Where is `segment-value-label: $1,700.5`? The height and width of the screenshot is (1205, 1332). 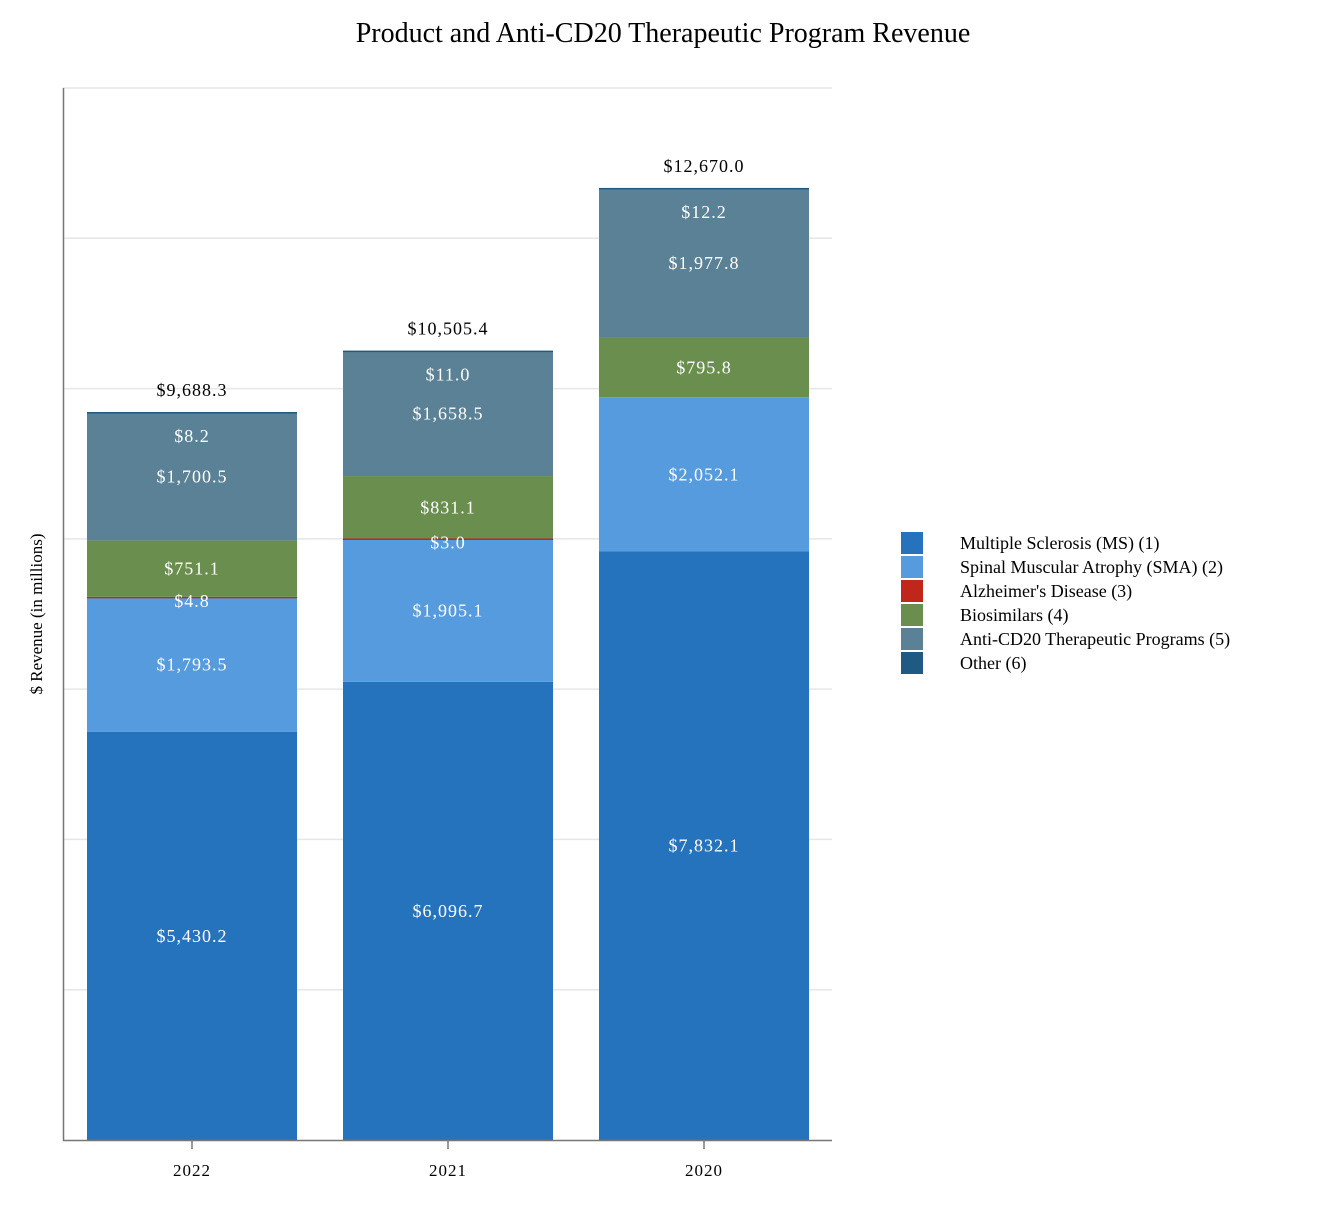 segment-value-label: $1,700.5 is located at coordinates (192, 476).